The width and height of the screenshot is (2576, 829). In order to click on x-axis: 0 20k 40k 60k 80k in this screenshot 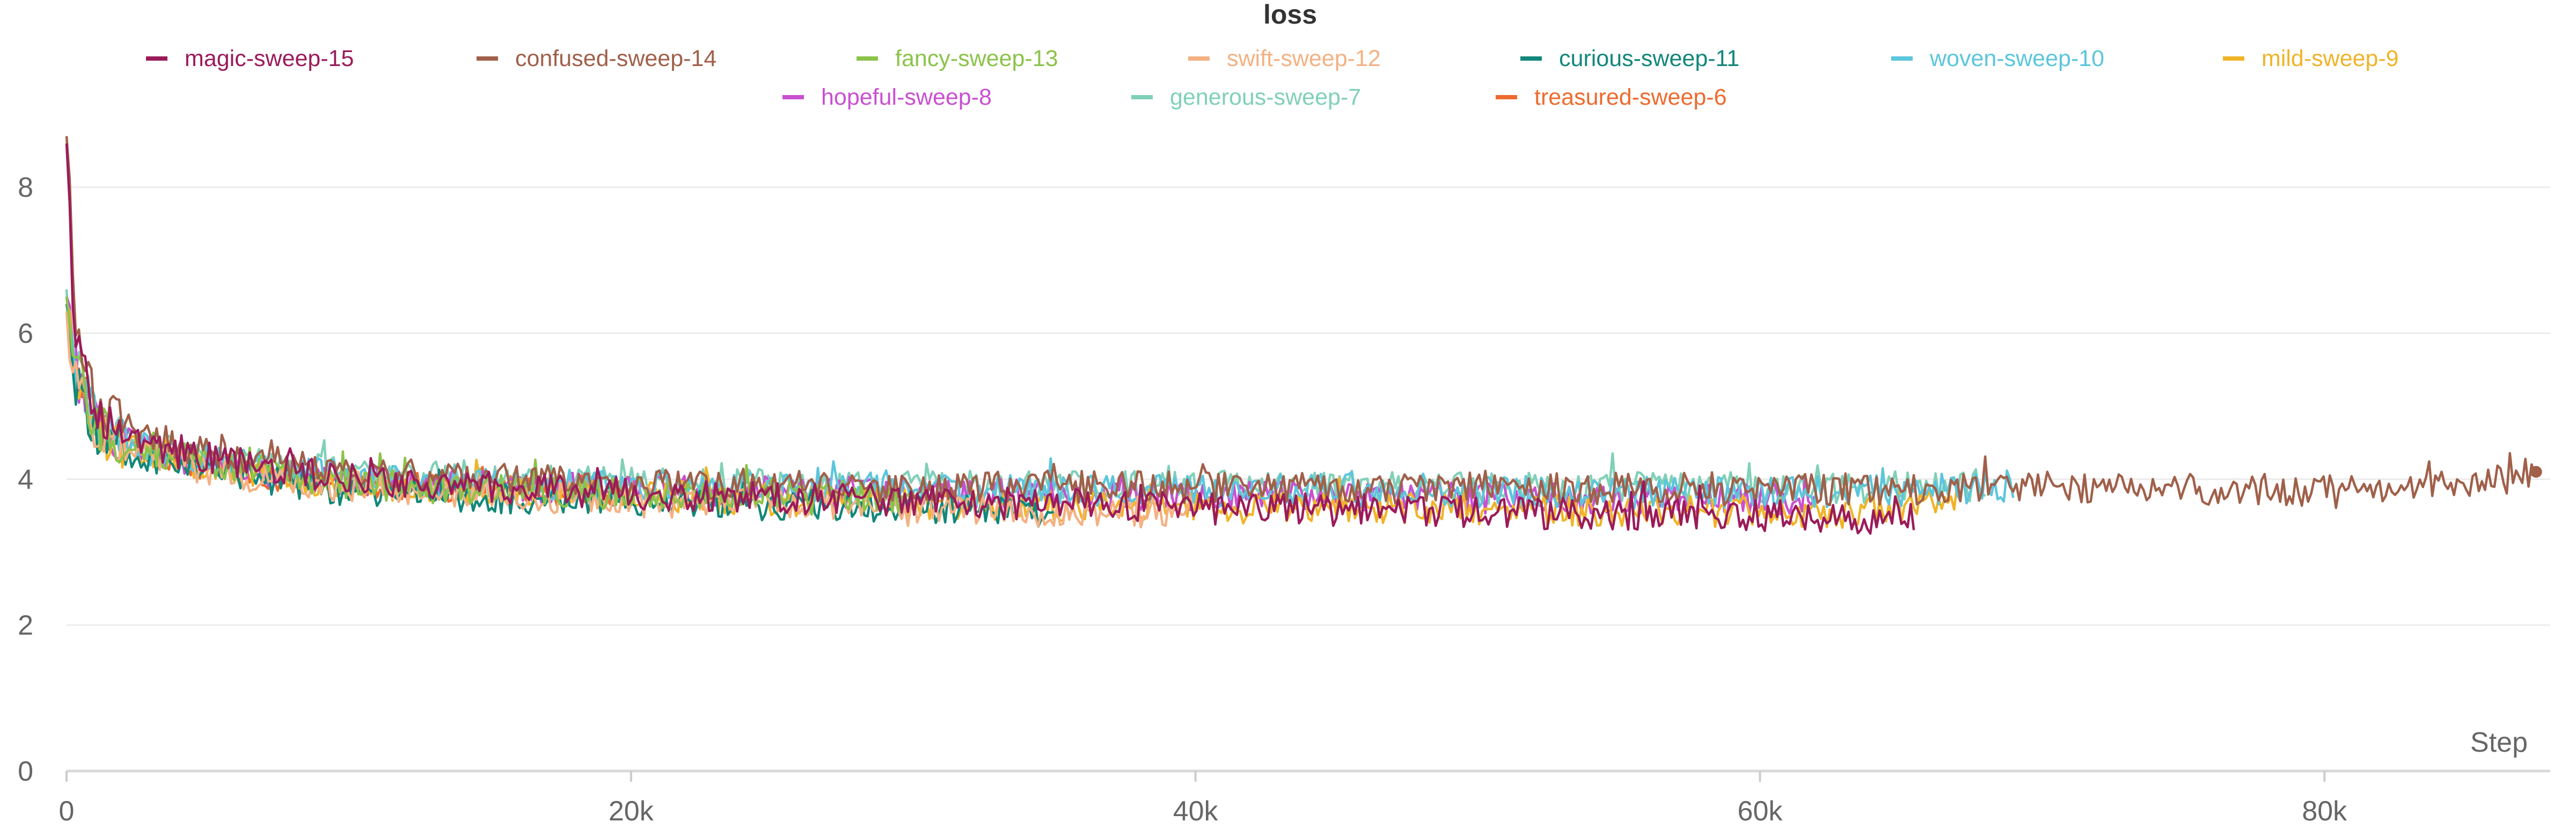, I will do `click(1304, 798)`.